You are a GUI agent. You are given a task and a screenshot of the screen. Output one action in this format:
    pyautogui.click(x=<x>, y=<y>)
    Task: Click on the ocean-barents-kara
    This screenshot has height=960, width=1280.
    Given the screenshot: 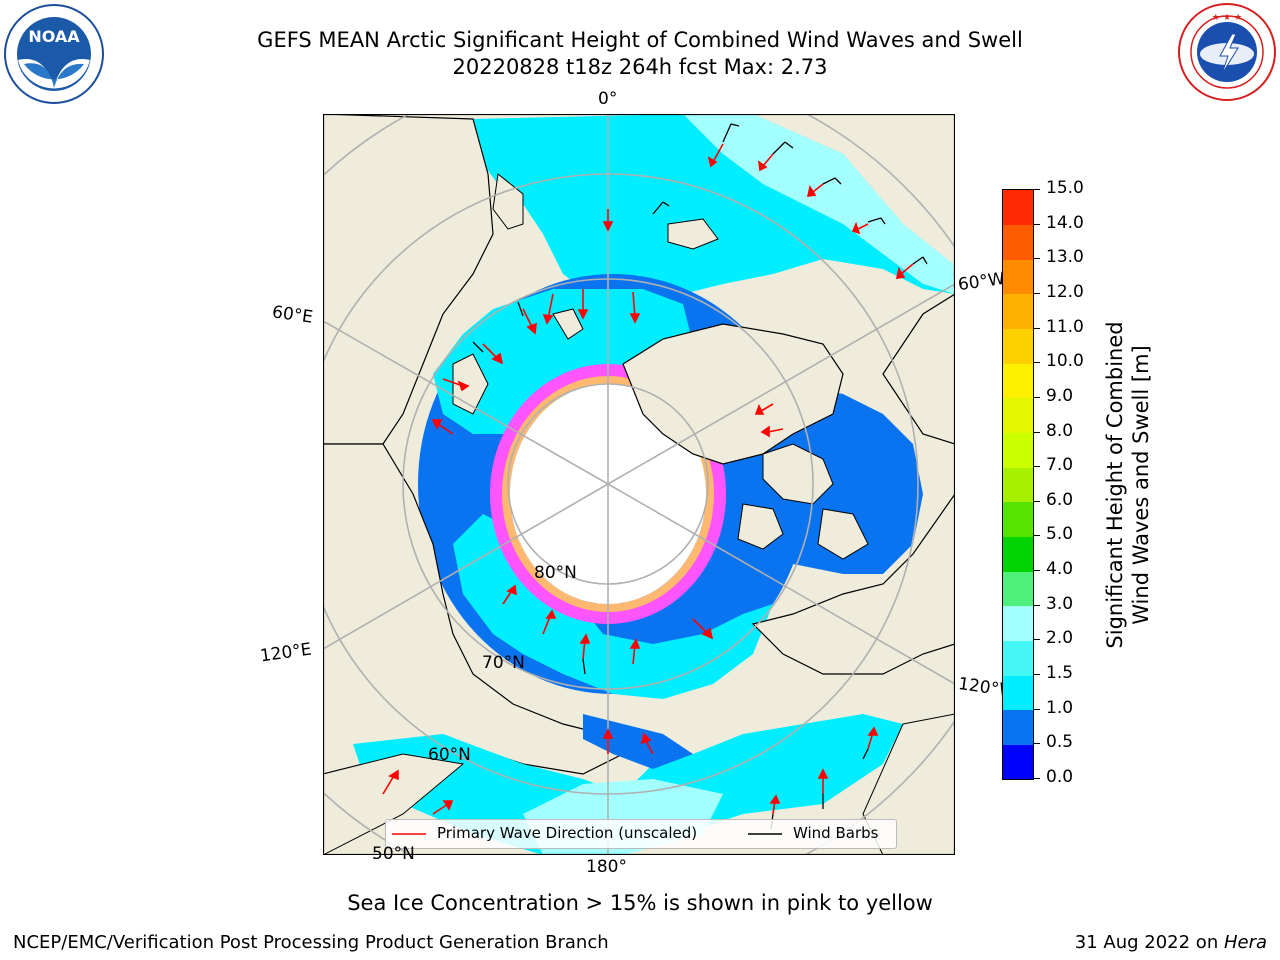 What is the action you would take?
    pyautogui.click(x=563, y=361)
    